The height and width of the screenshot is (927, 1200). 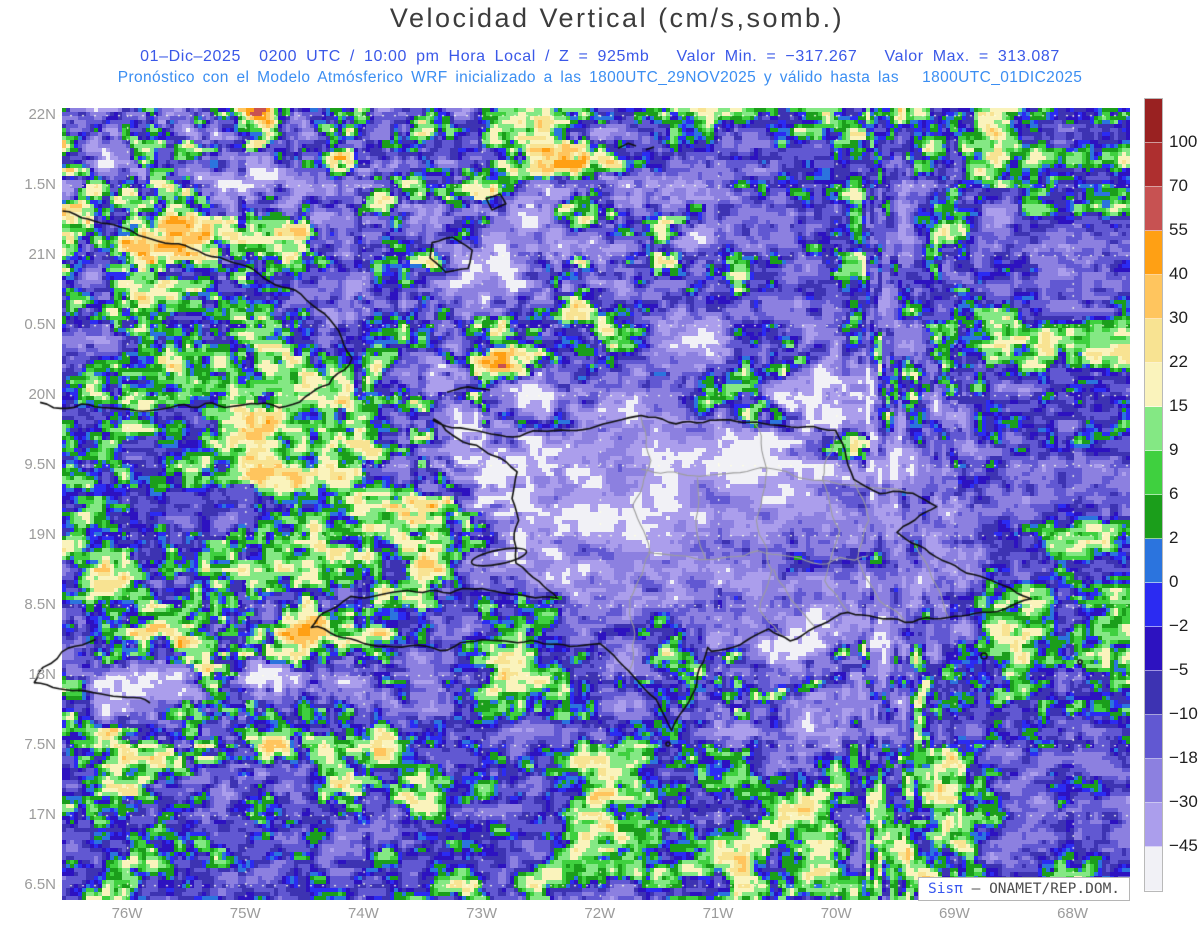 What do you see at coordinates (1174, 581) in the screenshot?
I see `colorbar-tick-label: 0` at bounding box center [1174, 581].